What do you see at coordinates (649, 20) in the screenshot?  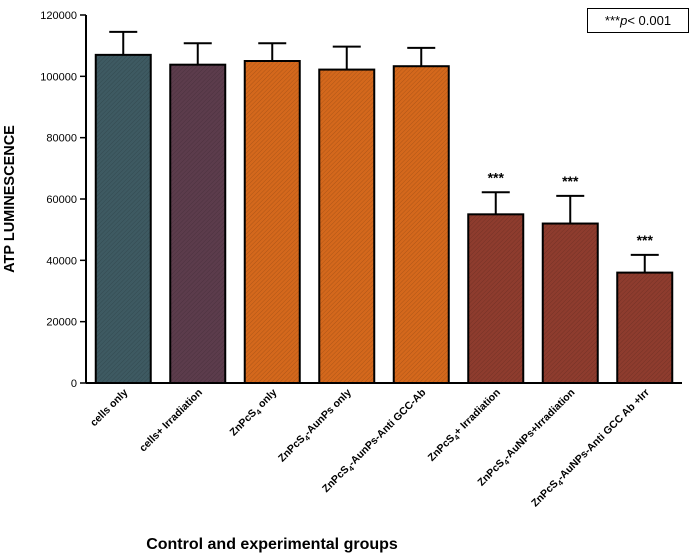 I see `legend-threshold: < 0.001` at bounding box center [649, 20].